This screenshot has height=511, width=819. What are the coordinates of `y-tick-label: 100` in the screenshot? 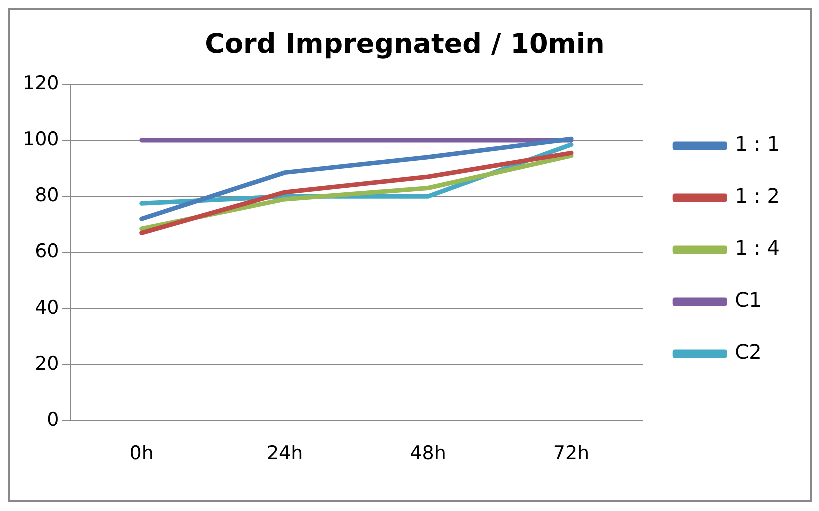 It's located at (41, 139).